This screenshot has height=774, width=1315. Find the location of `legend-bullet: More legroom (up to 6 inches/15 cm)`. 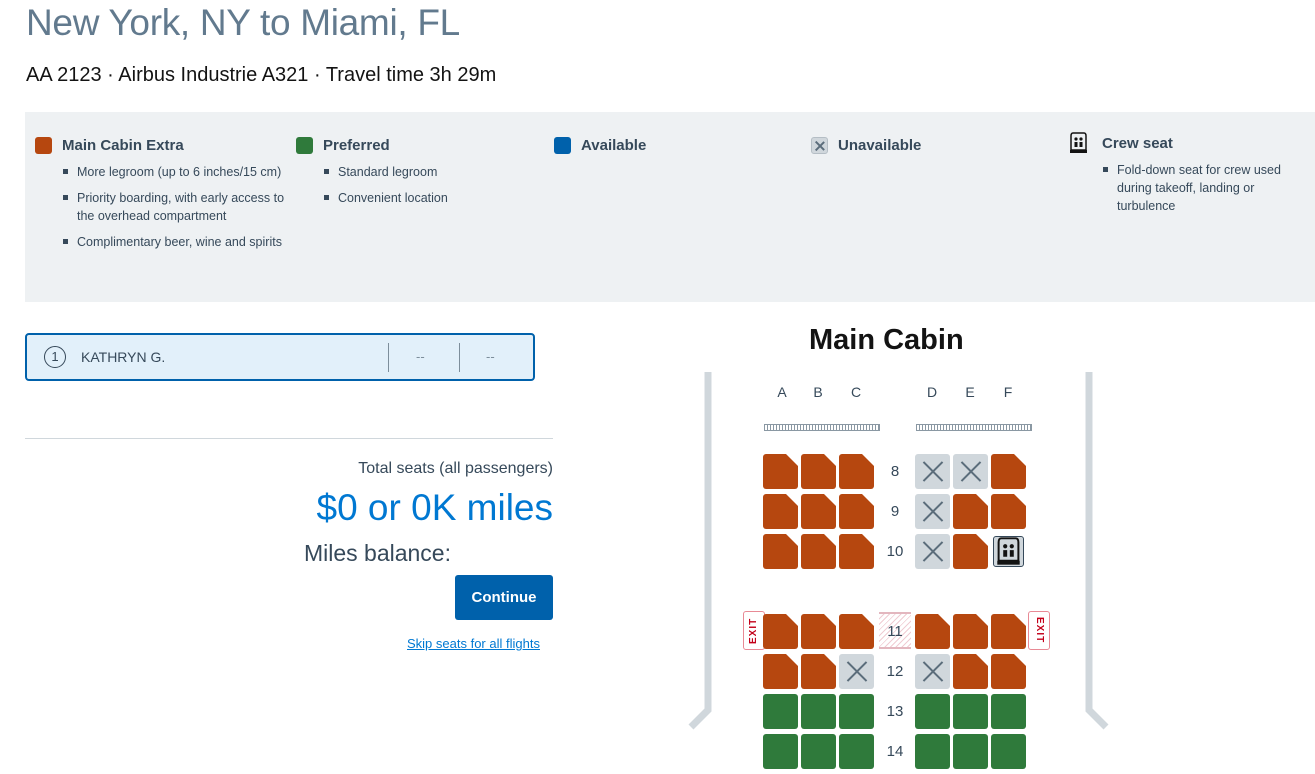

legend-bullet: More legroom (up to 6 inches/15 cm) is located at coordinates (176, 172).